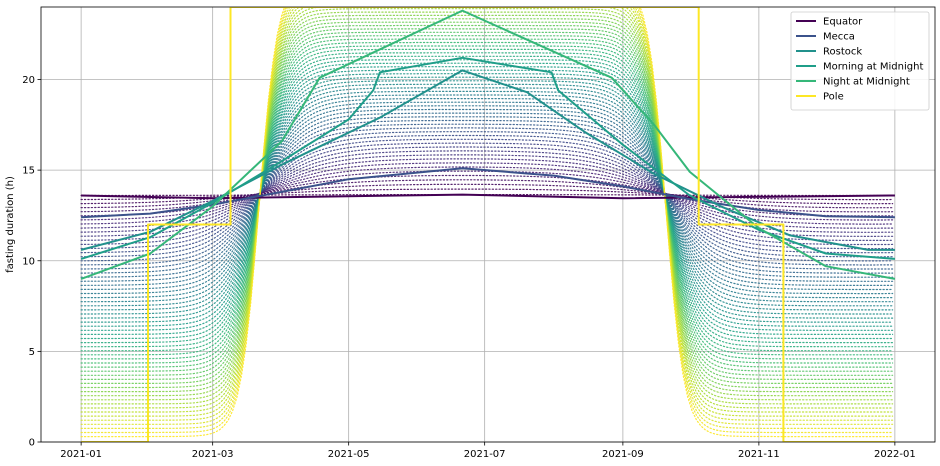  What do you see at coordinates (349, 454) in the screenshot?
I see `x-tick-label: 2021-05` at bounding box center [349, 454].